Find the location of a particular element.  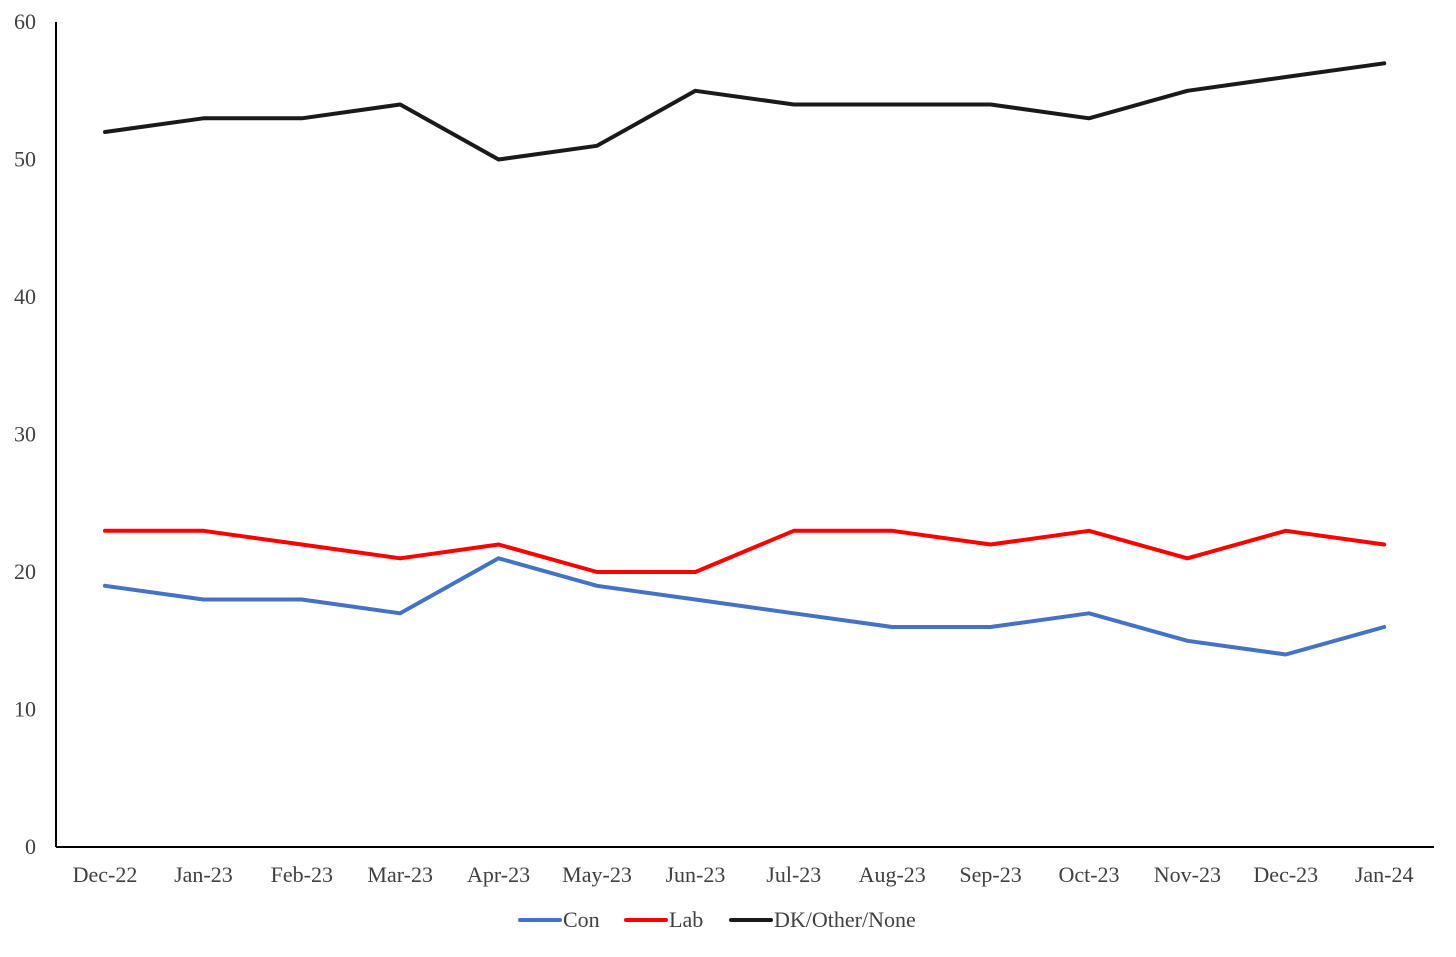

x-tick-label: Jun-23 is located at coordinates (695, 874).